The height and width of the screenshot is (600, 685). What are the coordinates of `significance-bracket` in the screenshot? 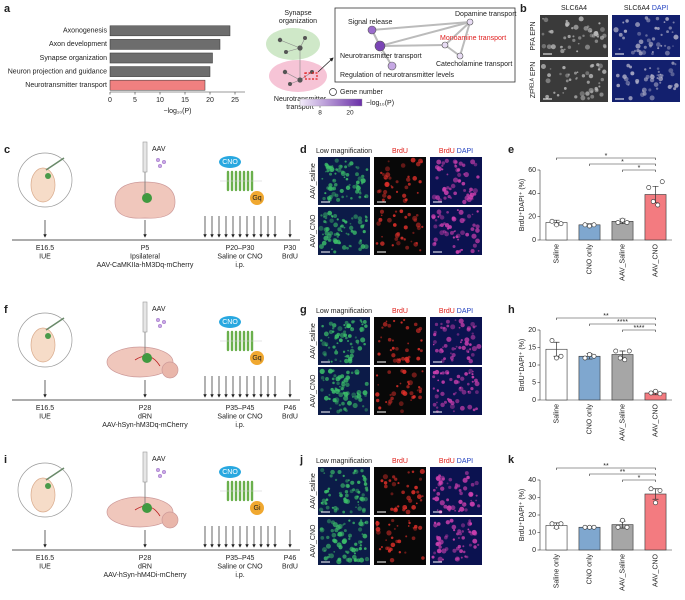 It's located at (622, 474).